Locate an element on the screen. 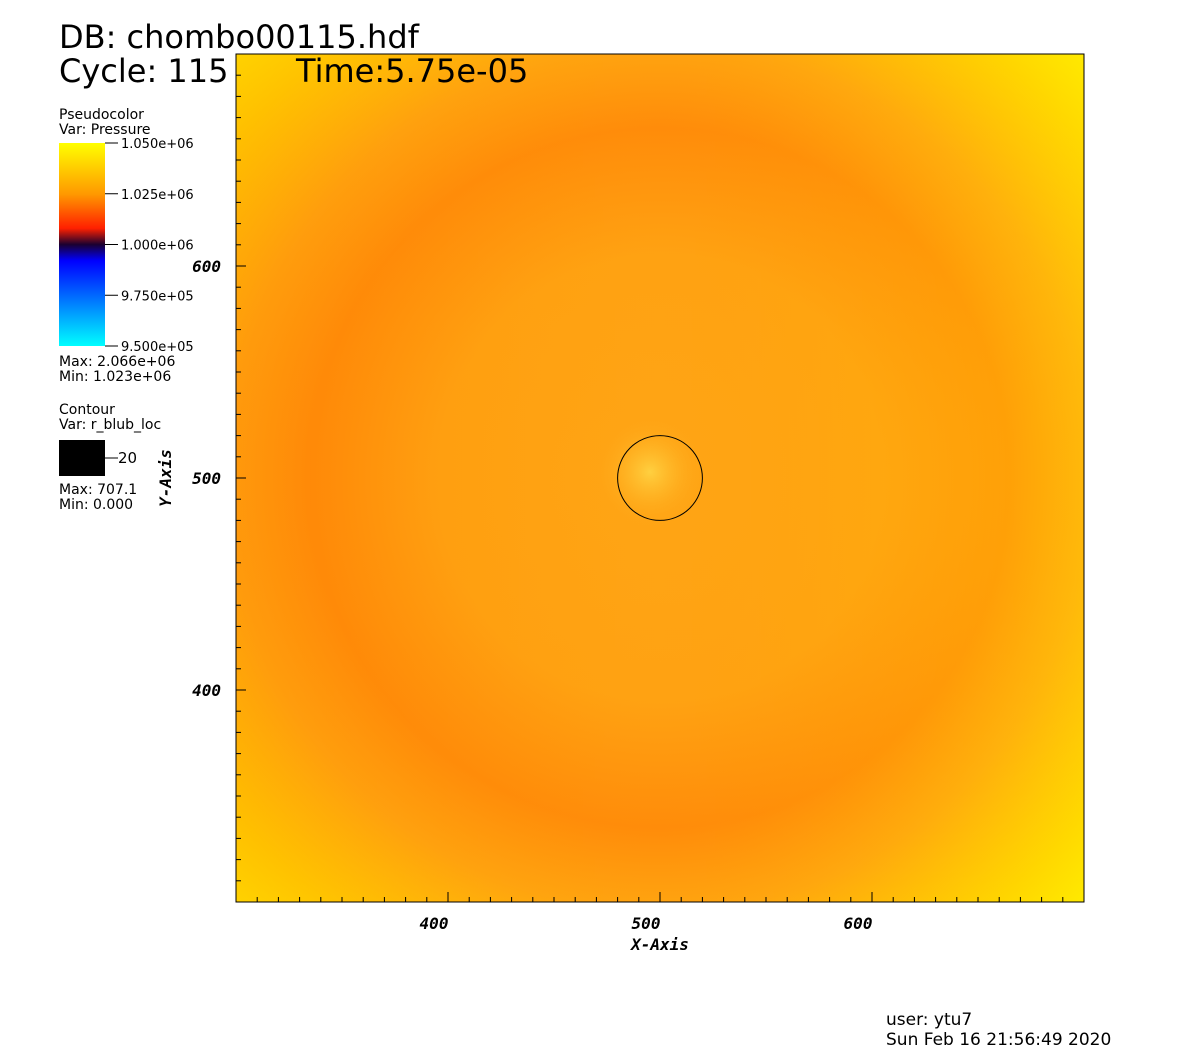  legend-var: Var: Pressure is located at coordinates (105, 130).